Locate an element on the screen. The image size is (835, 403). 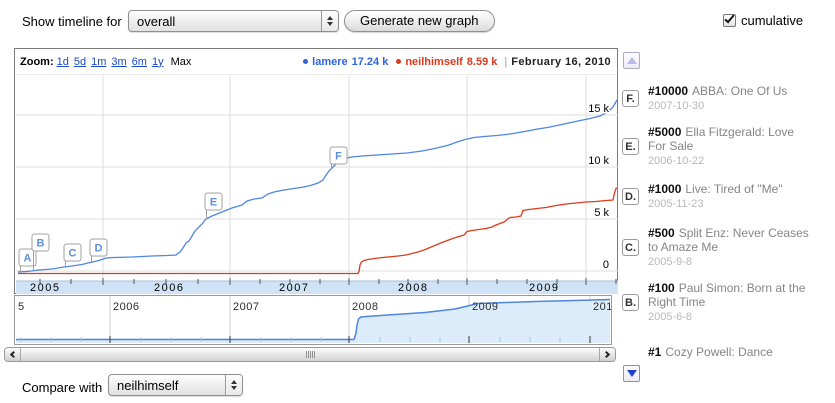
y-label-10k: 10 k is located at coordinates (598, 161).